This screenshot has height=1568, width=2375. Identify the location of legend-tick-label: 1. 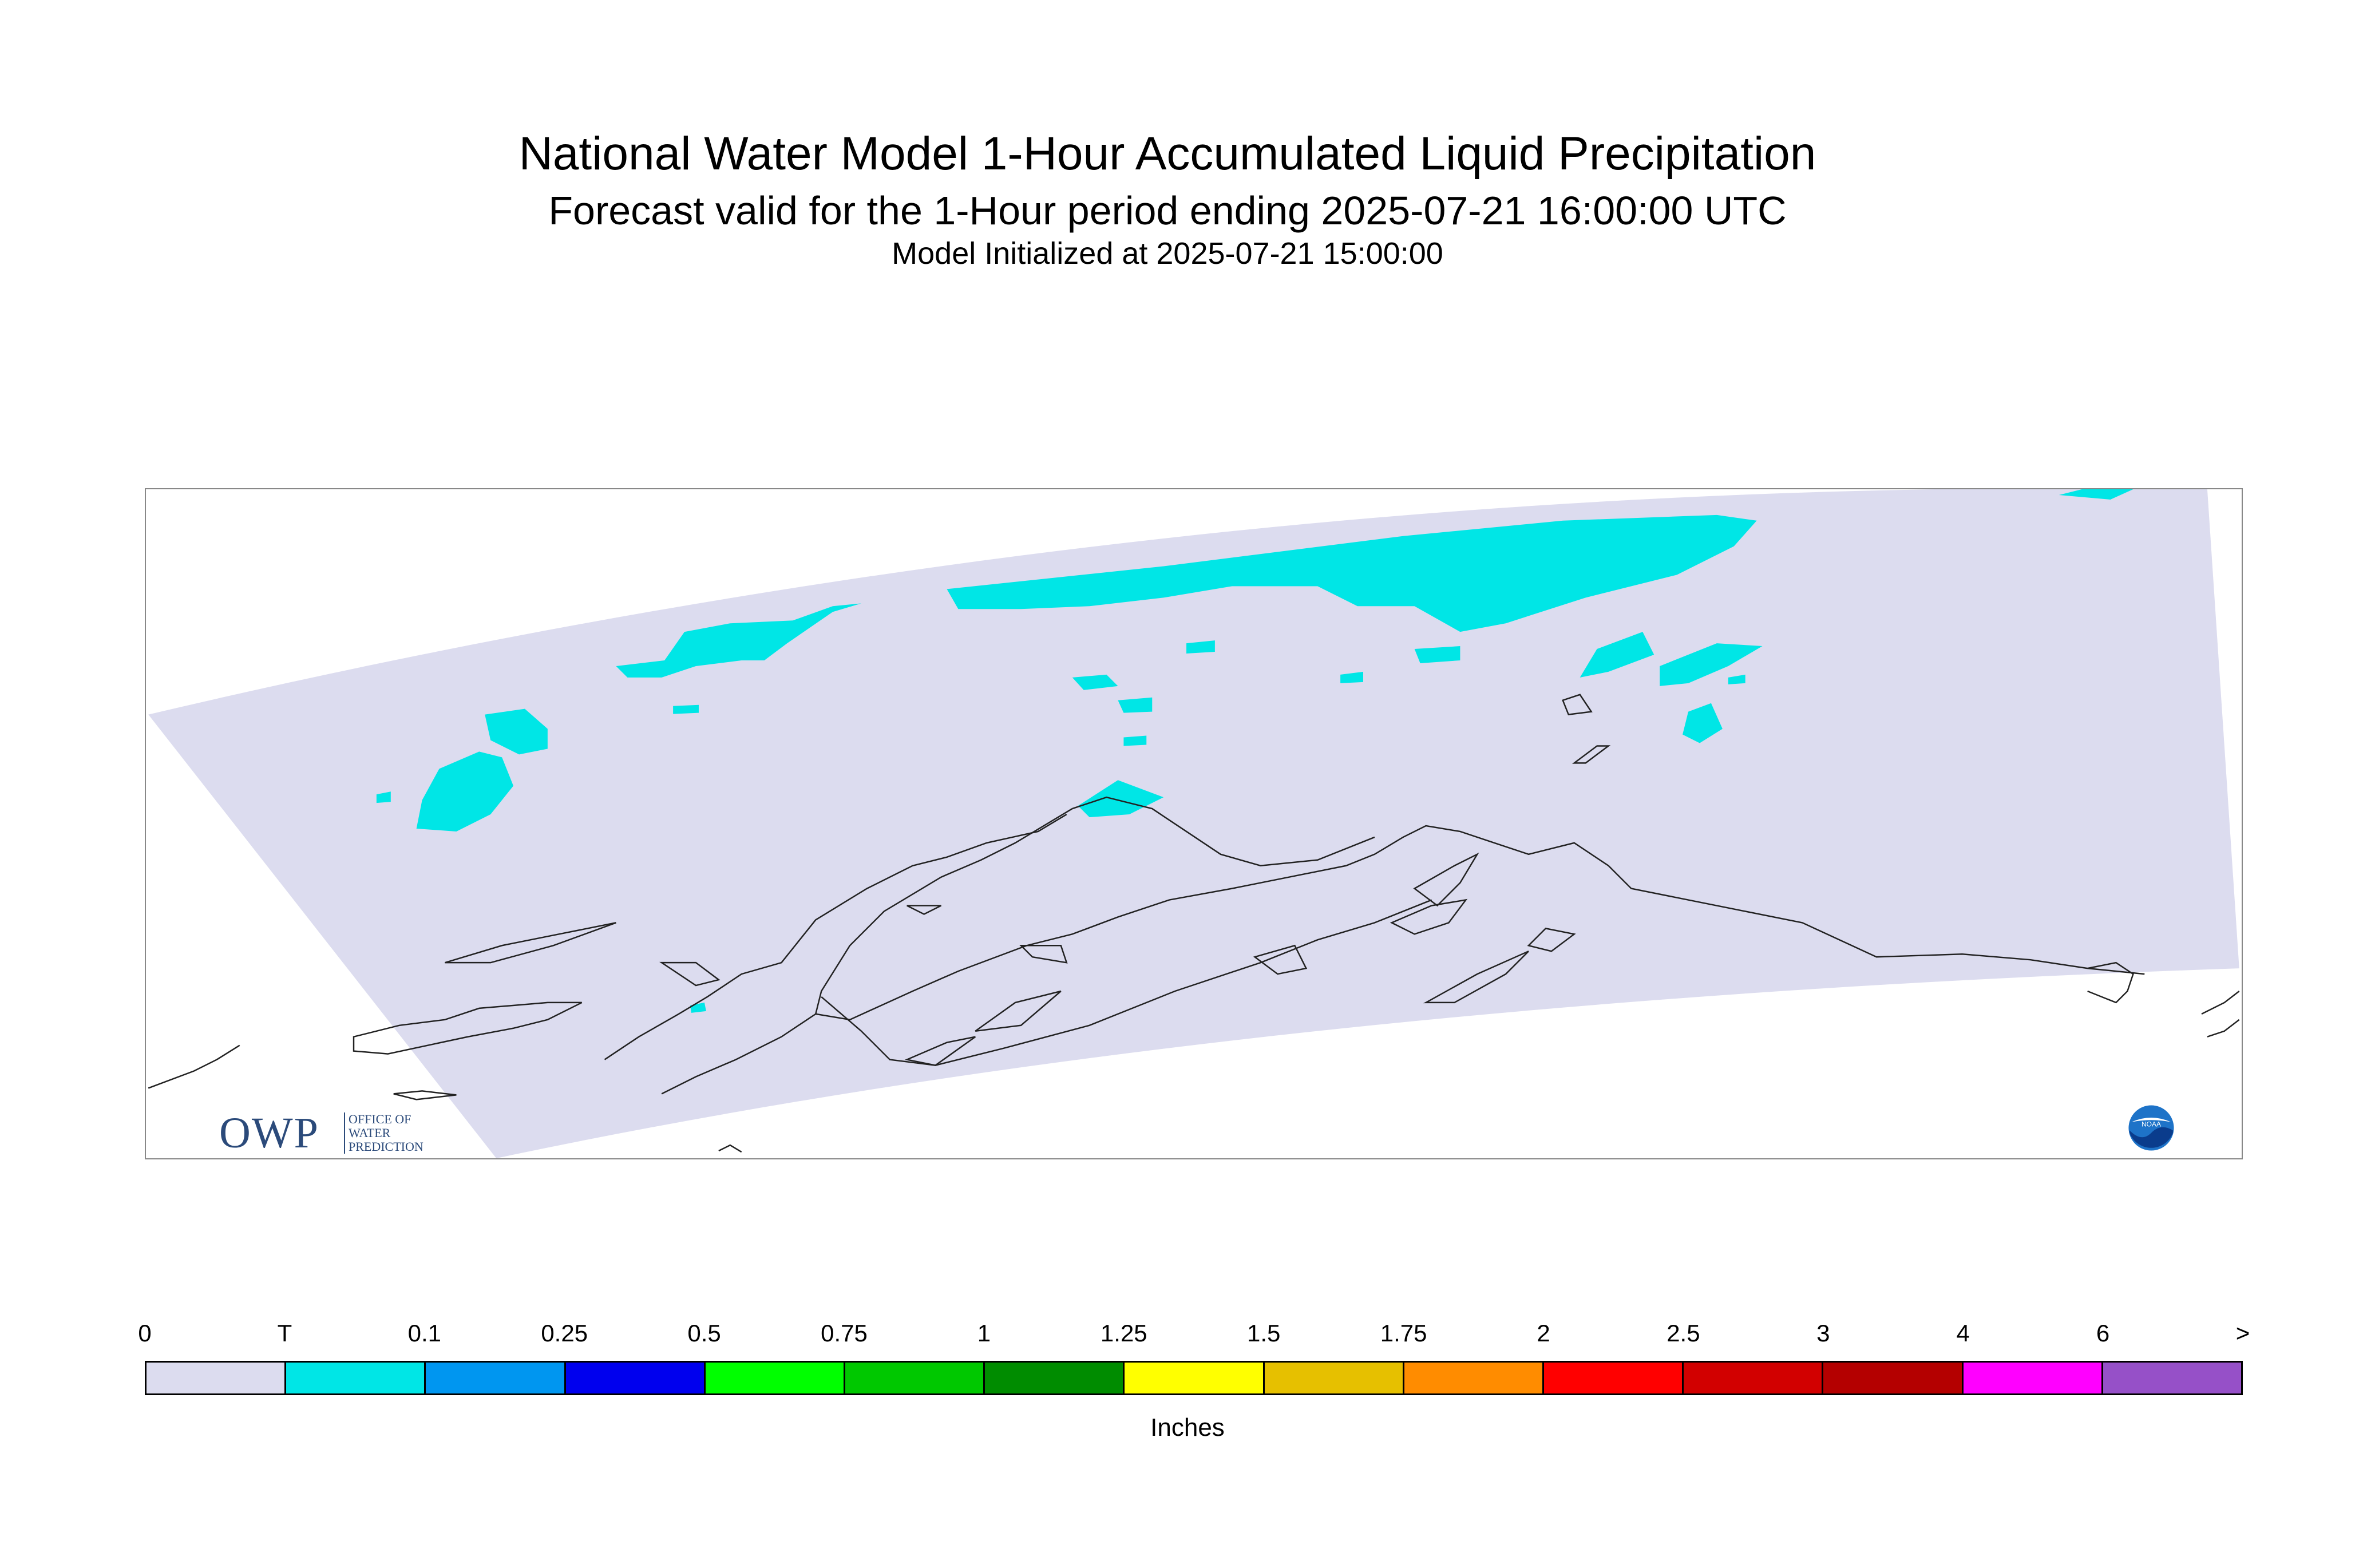
(984, 1333).